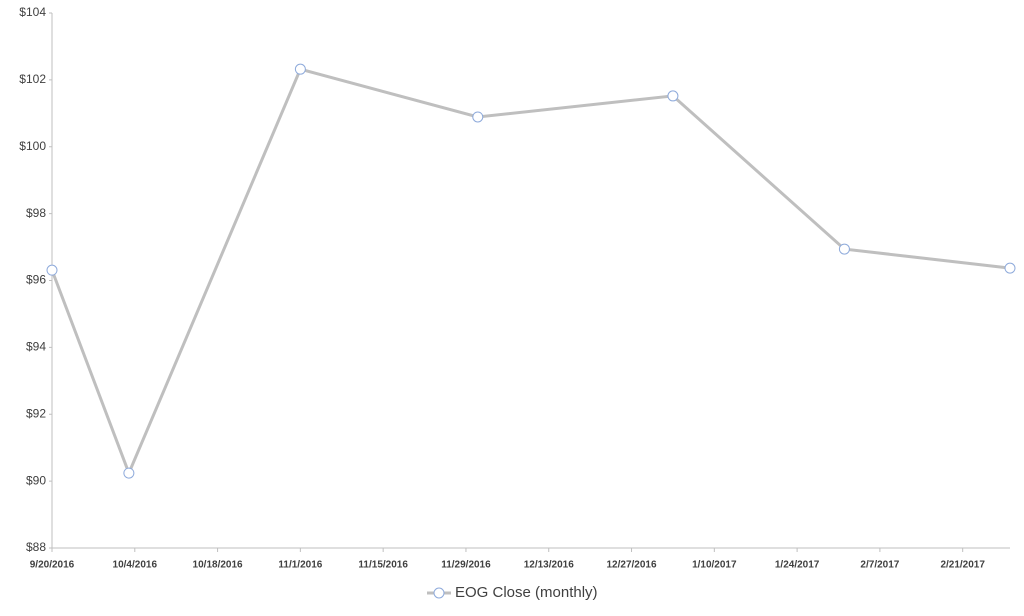  I want to click on y-tick-label: $90, so click(36, 480).